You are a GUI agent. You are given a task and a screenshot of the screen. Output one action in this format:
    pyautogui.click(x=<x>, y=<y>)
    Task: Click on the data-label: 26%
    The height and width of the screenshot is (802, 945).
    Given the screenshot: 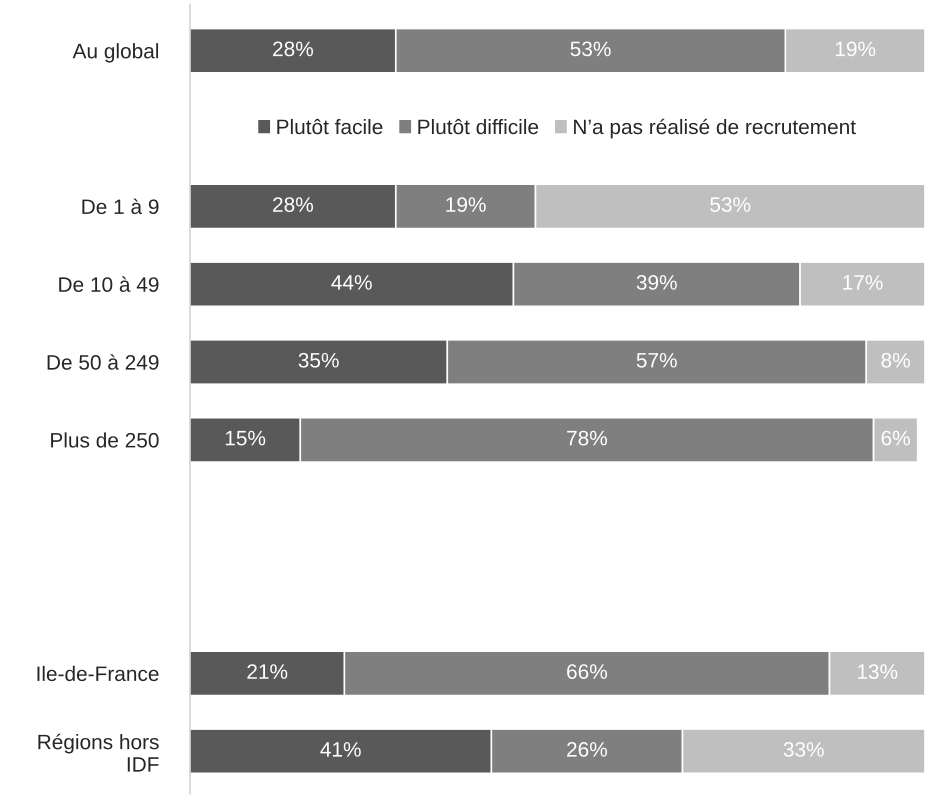 What is the action you would take?
    pyautogui.click(x=587, y=749)
    